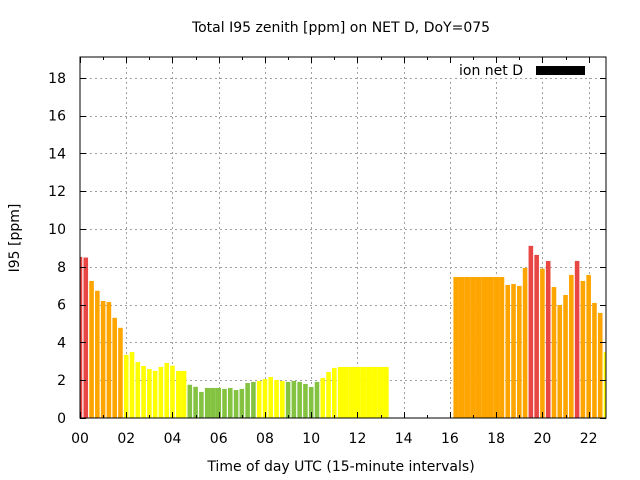 This screenshot has width=640, height=480. I want to click on x-tick-label: 14, so click(404, 439).